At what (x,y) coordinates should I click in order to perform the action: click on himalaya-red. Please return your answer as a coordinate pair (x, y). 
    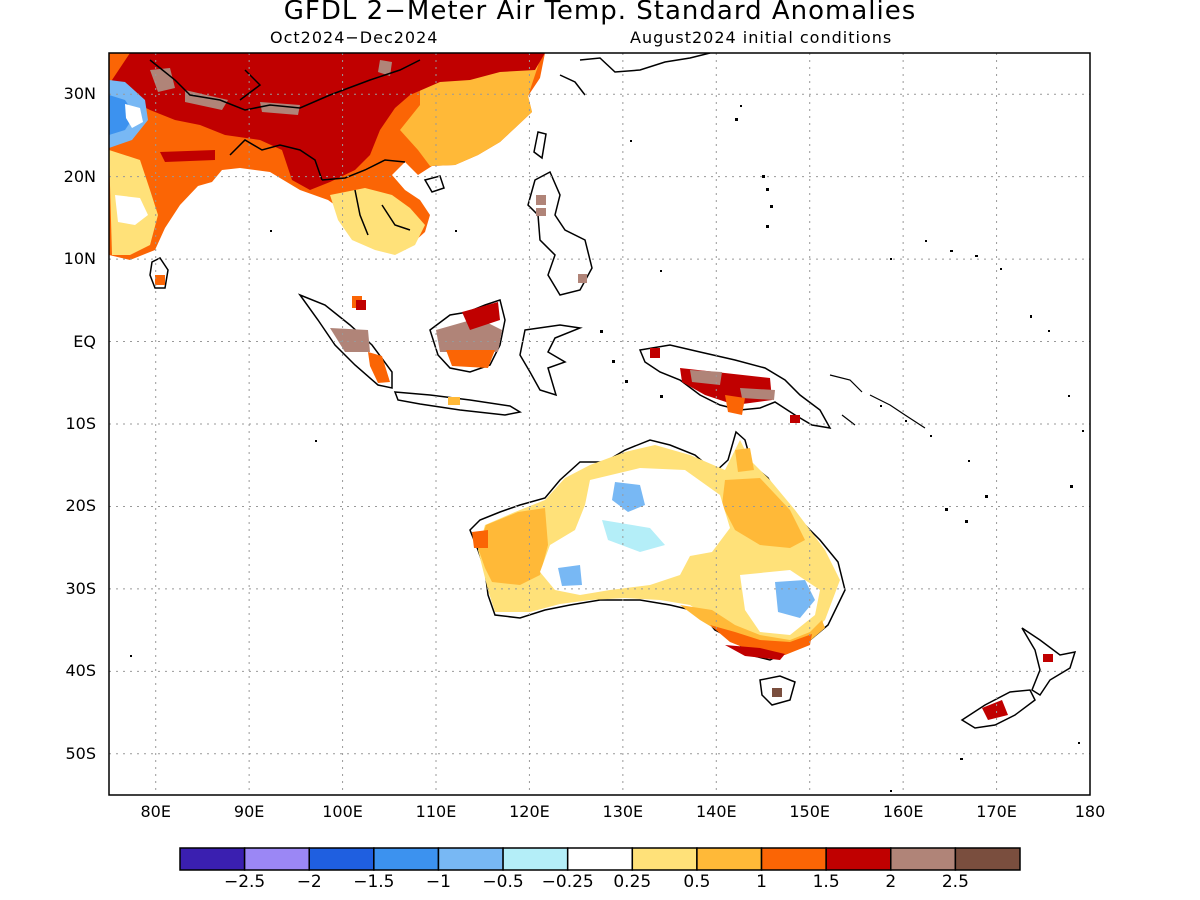
    Looking at the image, I should click on (328, 121).